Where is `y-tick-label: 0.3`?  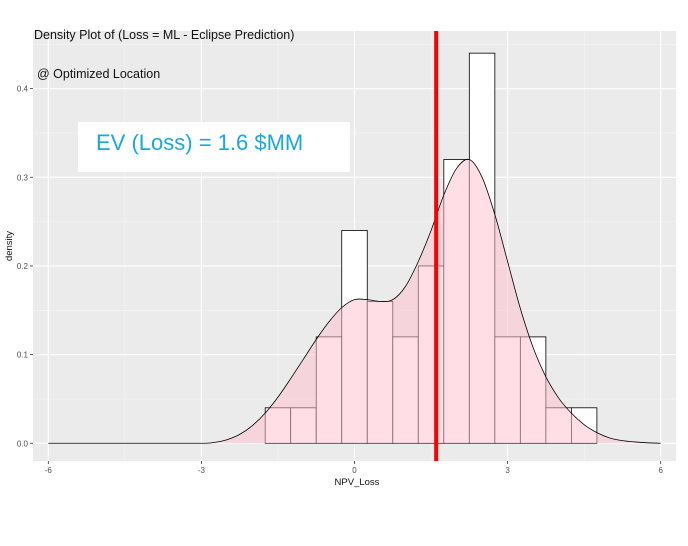
y-tick-label: 0.3 is located at coordinates (23, 177).